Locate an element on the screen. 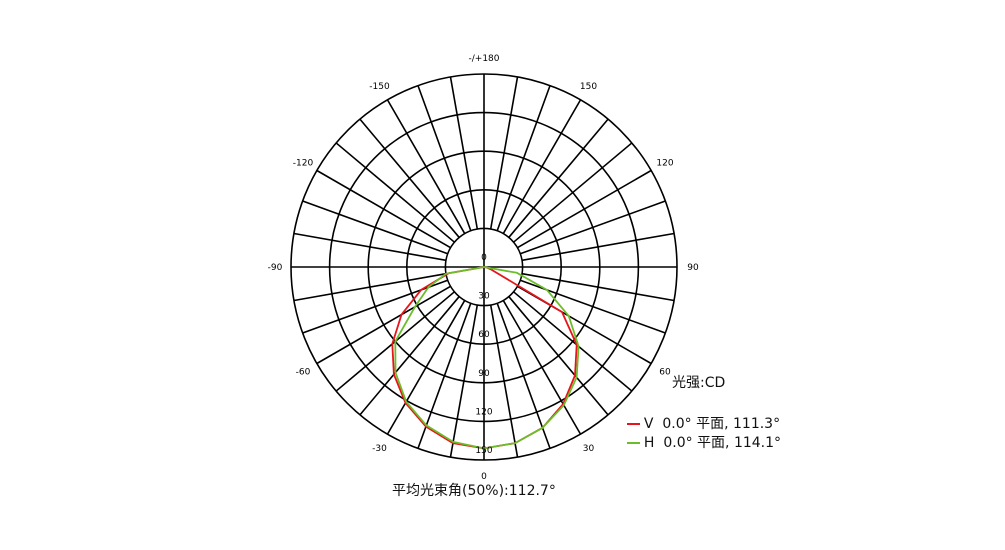  radial-tick-label: 60 is located at coordinates (484, 335).